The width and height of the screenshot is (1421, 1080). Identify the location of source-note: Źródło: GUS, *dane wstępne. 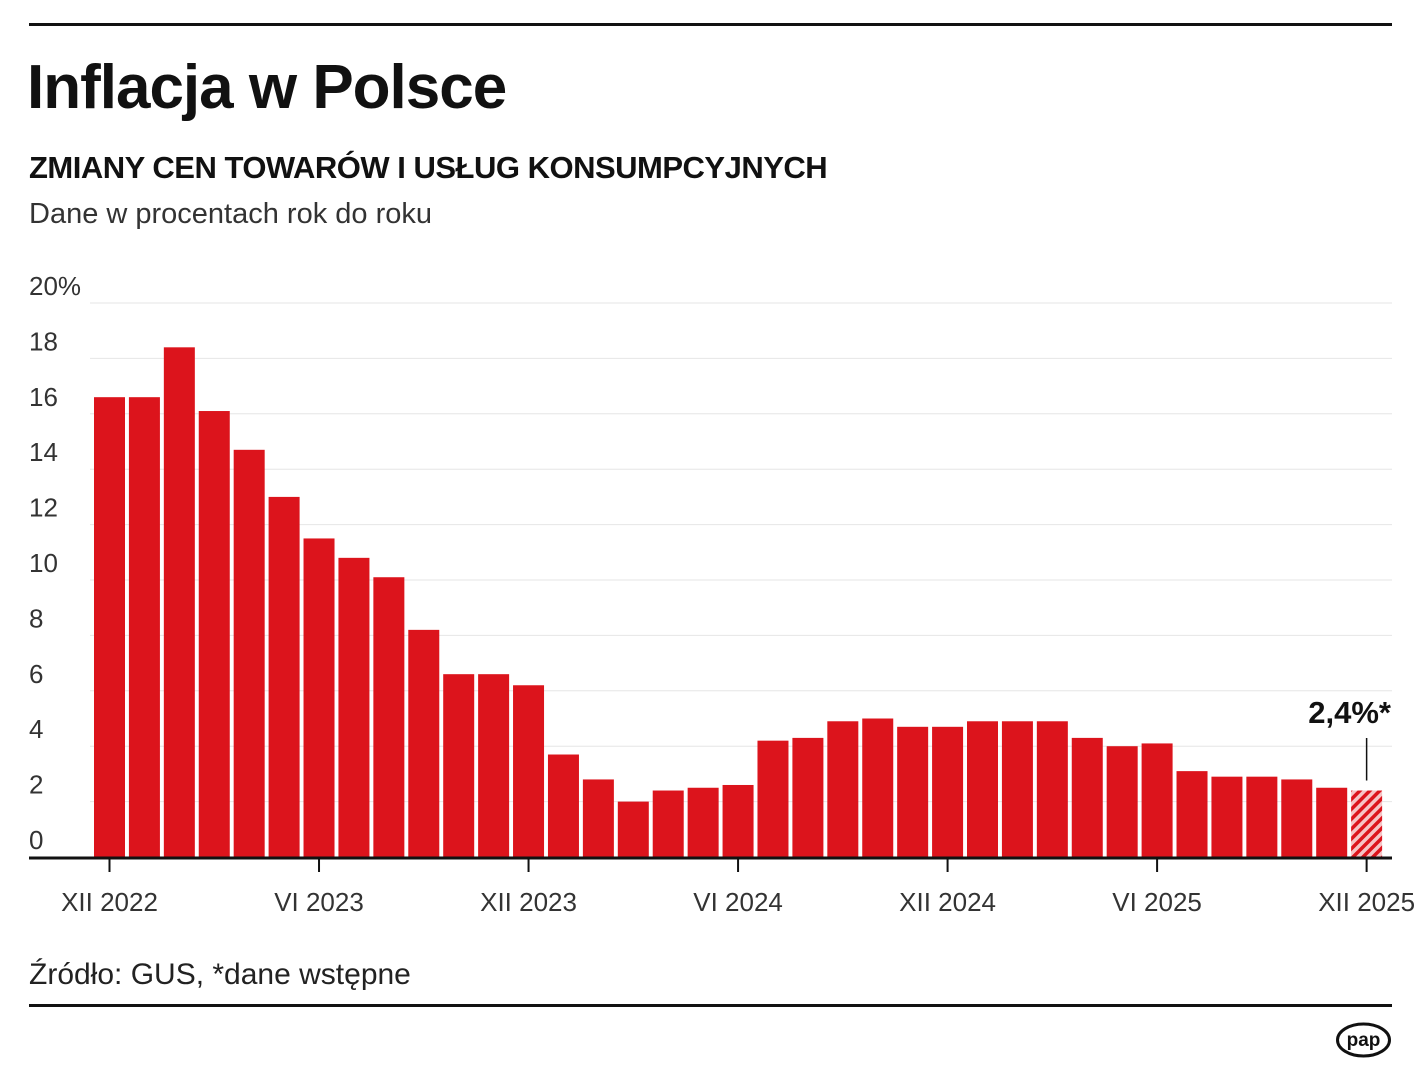
(220, 974).